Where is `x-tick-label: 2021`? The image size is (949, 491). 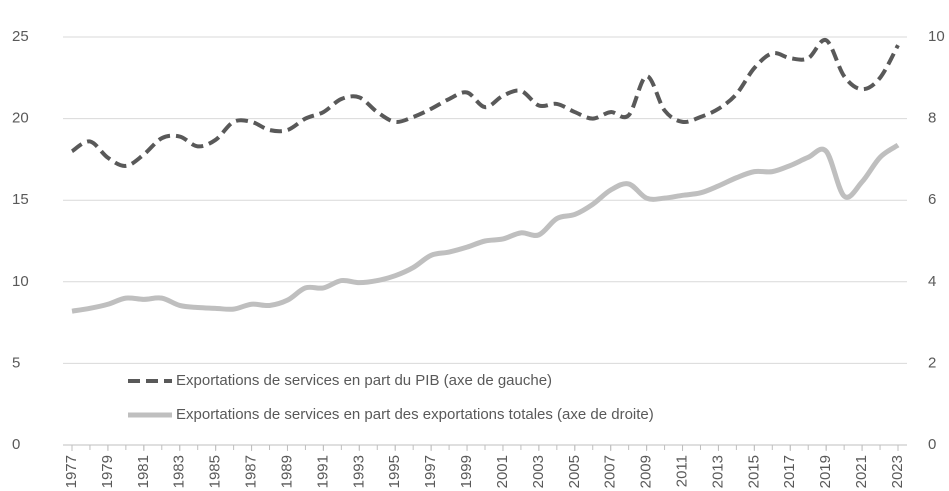
x-tick-label: 2021 is located at coordinates (861, 471).